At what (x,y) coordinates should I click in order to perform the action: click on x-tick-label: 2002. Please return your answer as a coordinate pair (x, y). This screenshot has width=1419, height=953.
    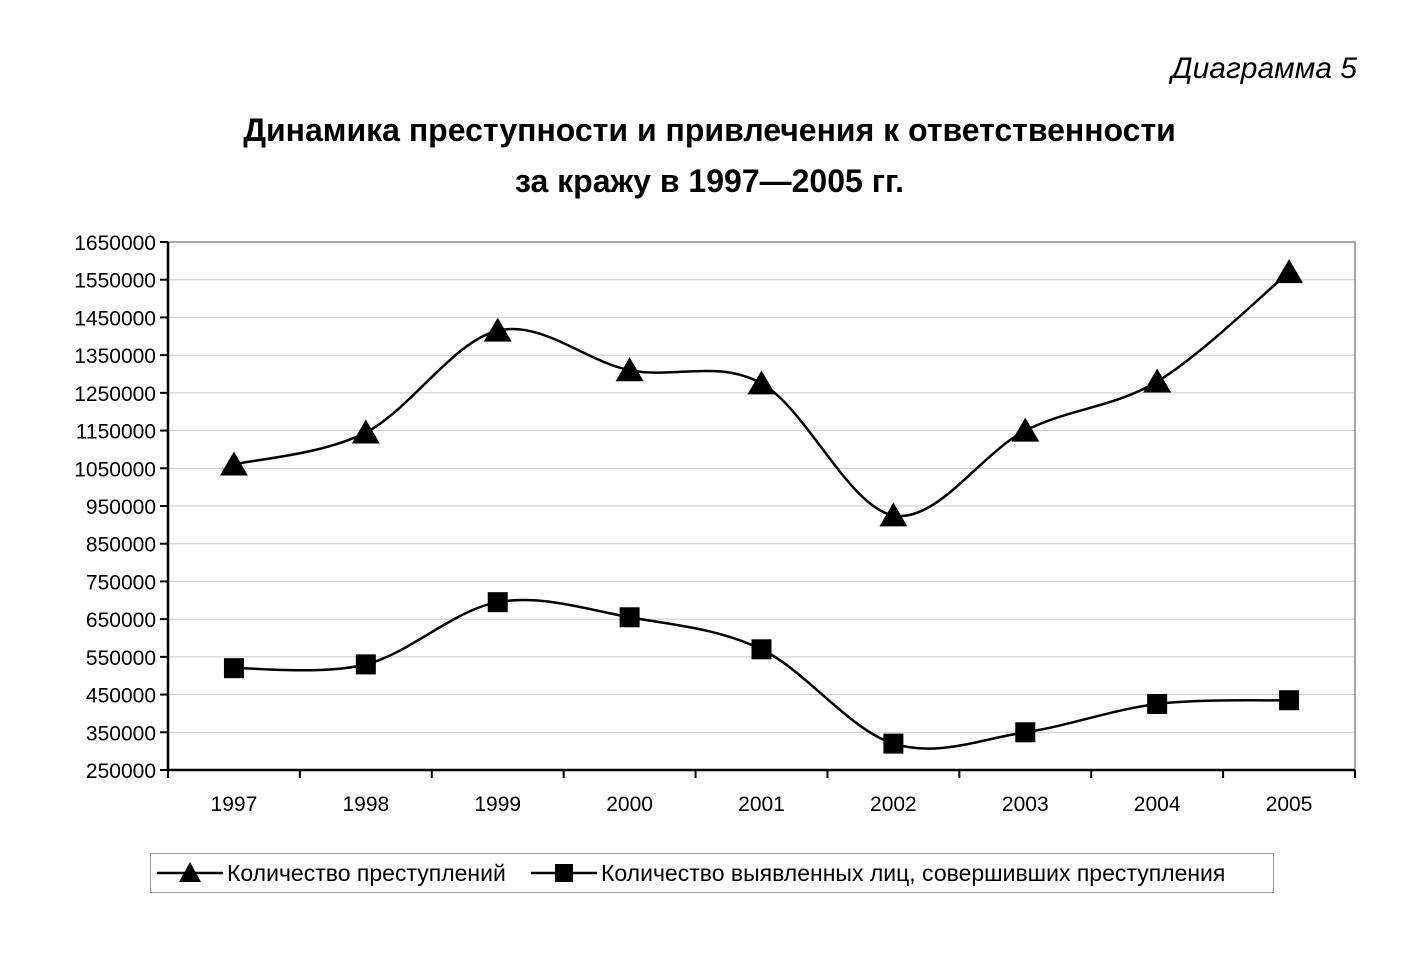
    Looking at the image, I should click on (893, 804).